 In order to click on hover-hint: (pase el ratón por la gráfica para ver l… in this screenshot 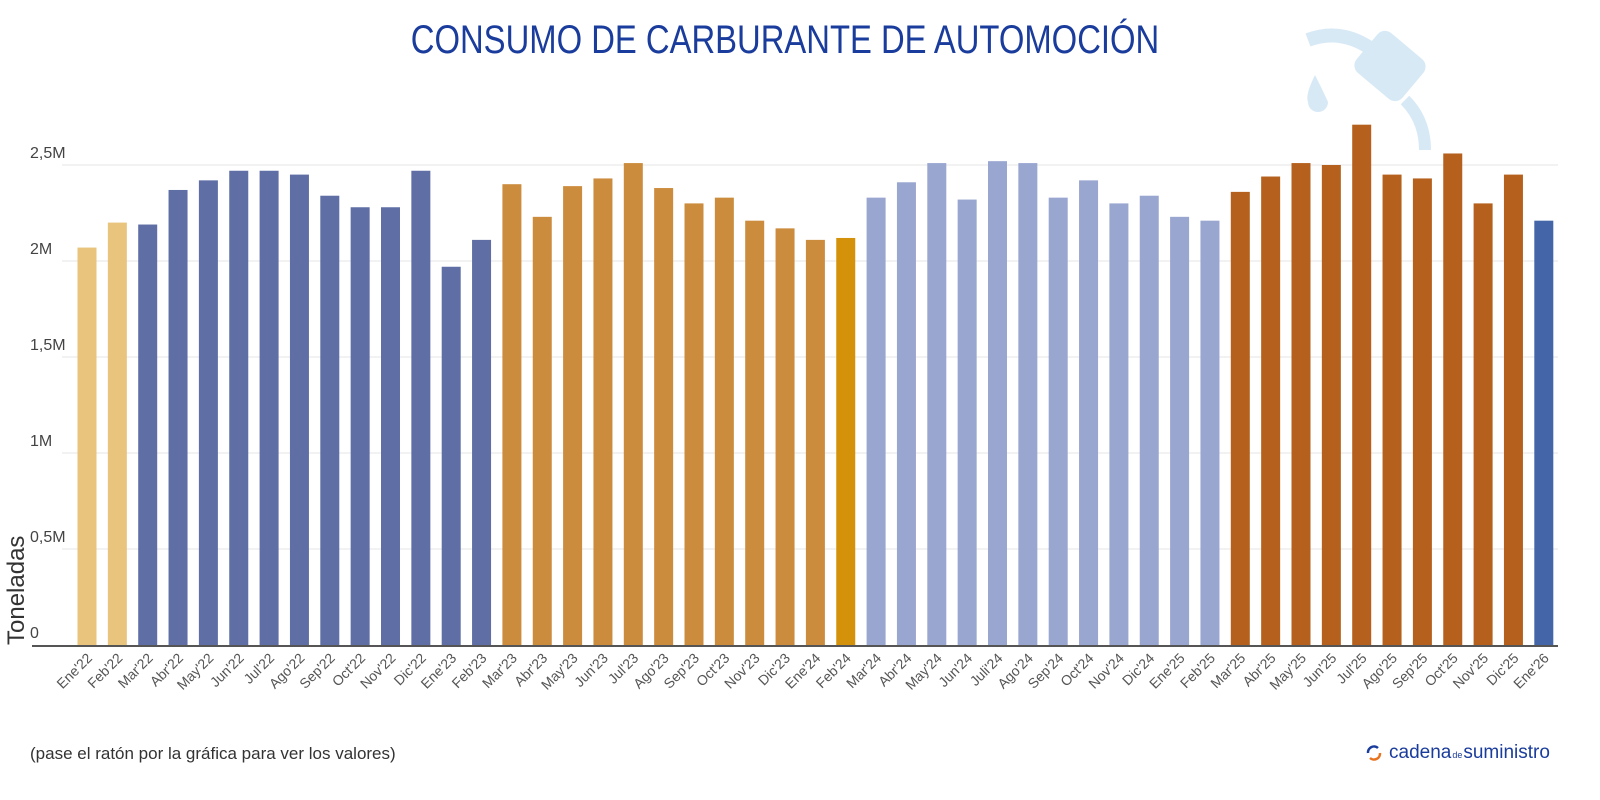, I will do `click(213, 753)`.